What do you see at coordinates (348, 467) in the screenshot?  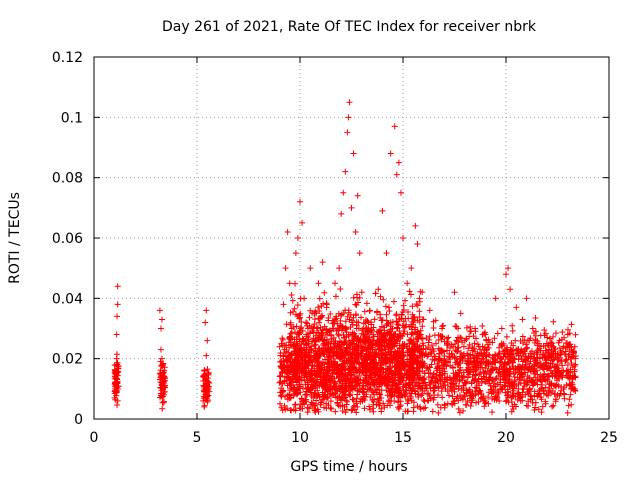 I see `x-axis-label: GPS time / hours` at bounding box center [348, 467].